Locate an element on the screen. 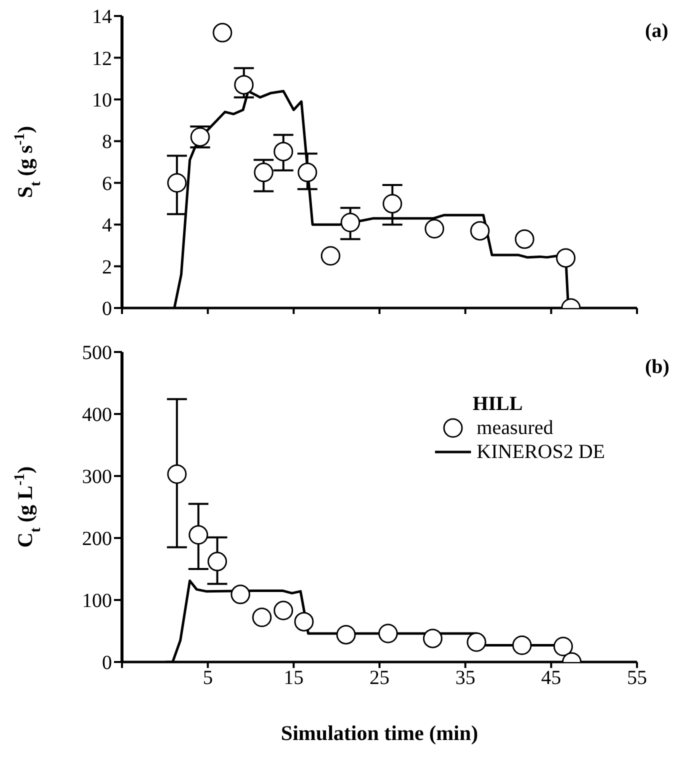 The image size is (693, 761). y-tick-label: 10 is located at coordinates (102, 101).